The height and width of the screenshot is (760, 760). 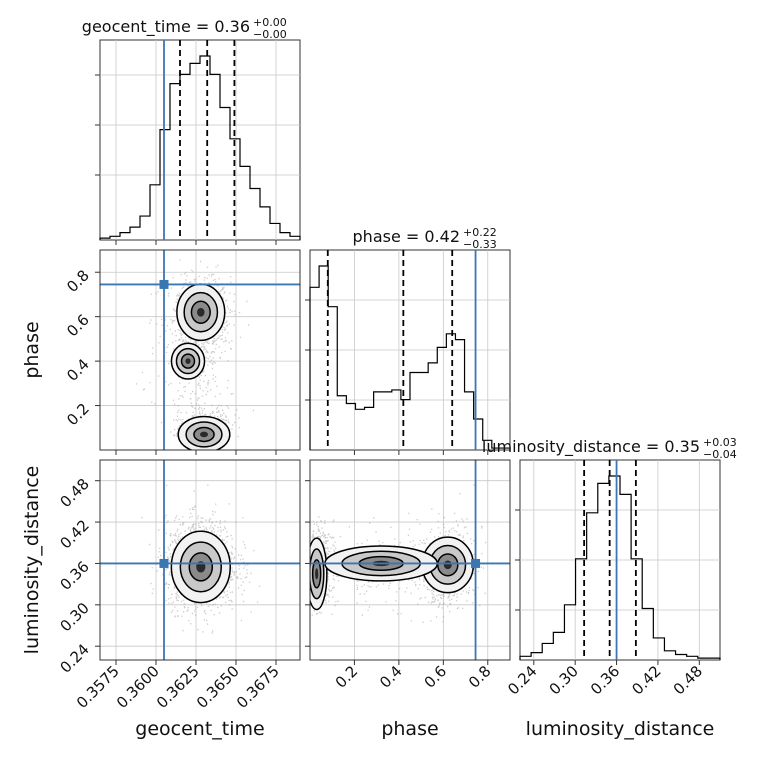 What do you see at coordinates (391, 677) in the screenshot?
I see `x-tick-label: 0.4` at bounding box center [391, 677].